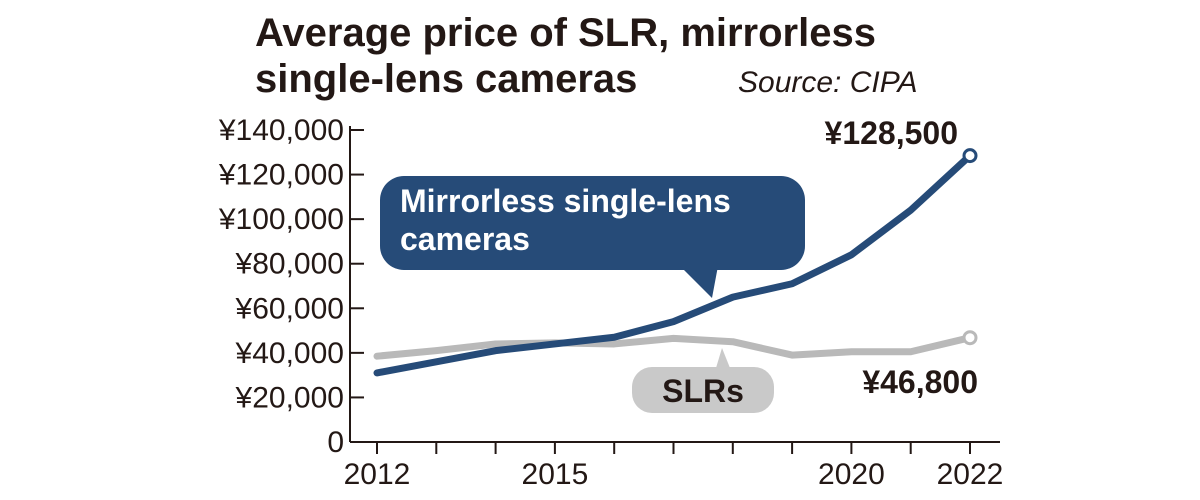 This screenshot has height=500, width=1200. What do you see at coordinates (555, 474) in the screenshot?
I see `x-tick-label: 2015` at bounding box center [555, 474].